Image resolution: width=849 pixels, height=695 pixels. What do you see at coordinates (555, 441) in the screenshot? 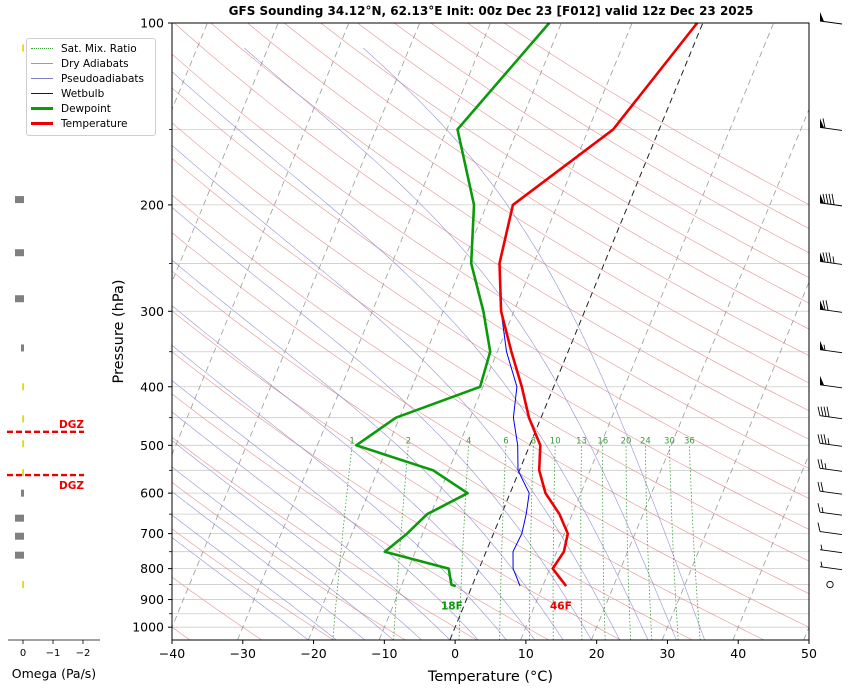
I see `mixing-ratio-label: 10` at bounding box center [555, 441].